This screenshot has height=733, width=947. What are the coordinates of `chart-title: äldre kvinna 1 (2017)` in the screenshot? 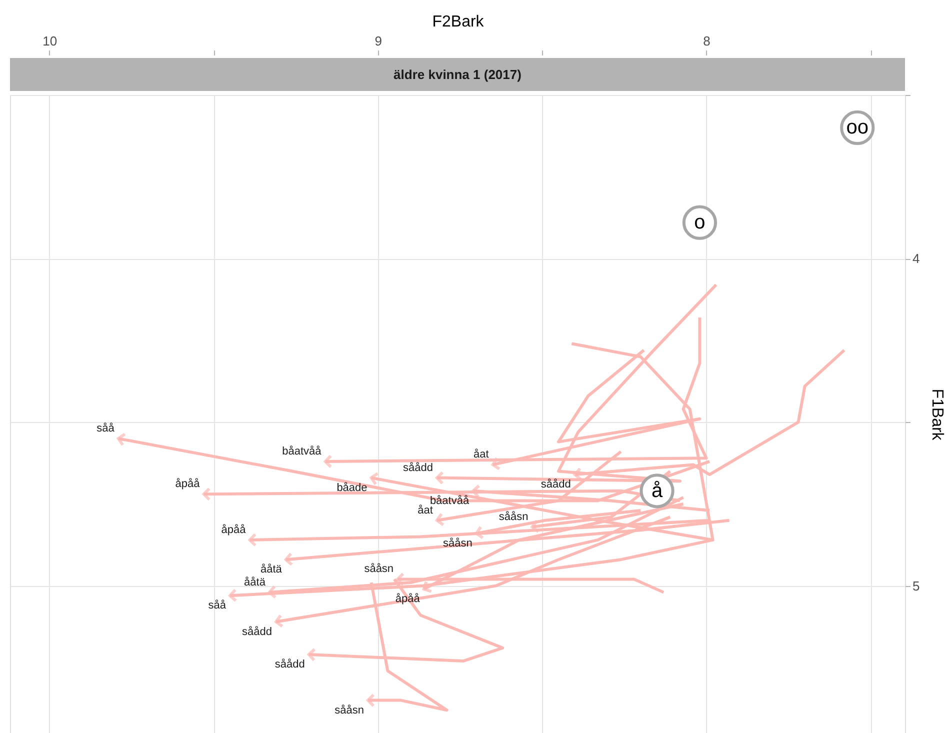 It's located at (458, 74).